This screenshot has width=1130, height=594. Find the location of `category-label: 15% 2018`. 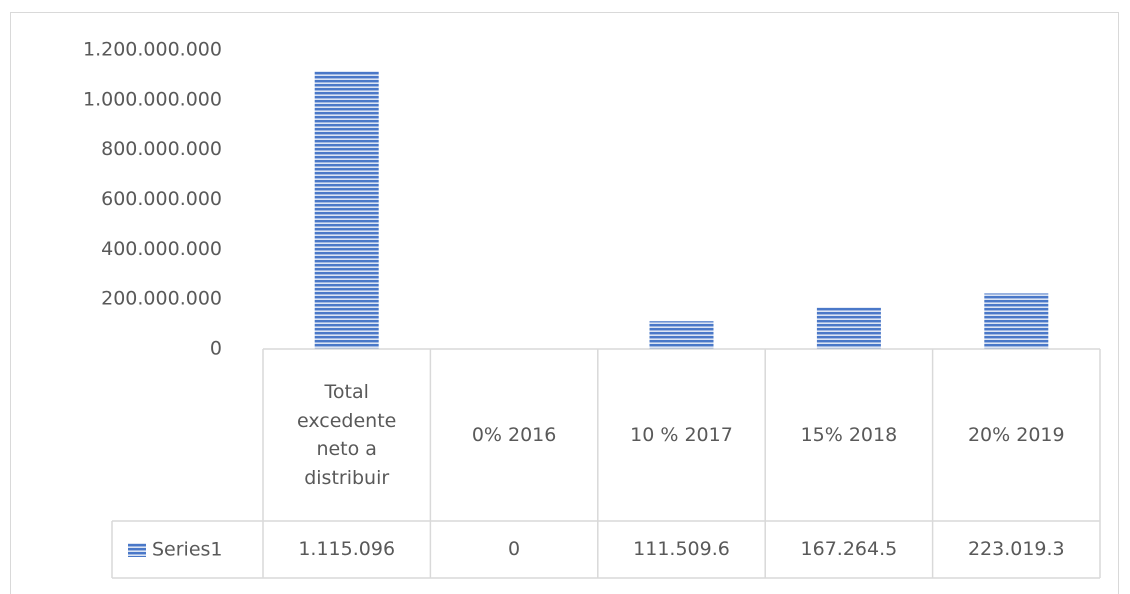

category-label: 15% 2018 is located at coordinates (849, 434).